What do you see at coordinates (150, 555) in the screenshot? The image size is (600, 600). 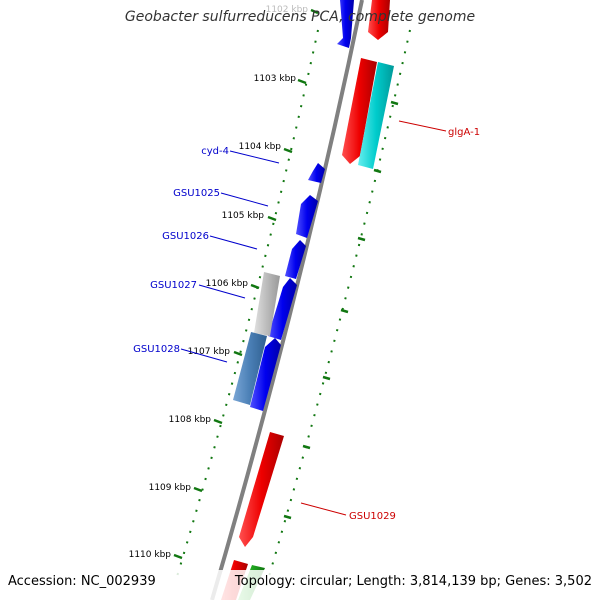 I see `tick-label: 1110 kbp` at bounding box center [150, 555].